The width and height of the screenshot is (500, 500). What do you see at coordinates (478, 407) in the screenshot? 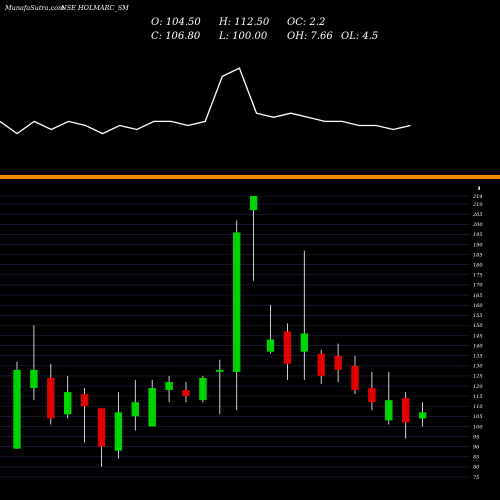
I see `y-tick-label: 110` at bounding box center [478, 407].